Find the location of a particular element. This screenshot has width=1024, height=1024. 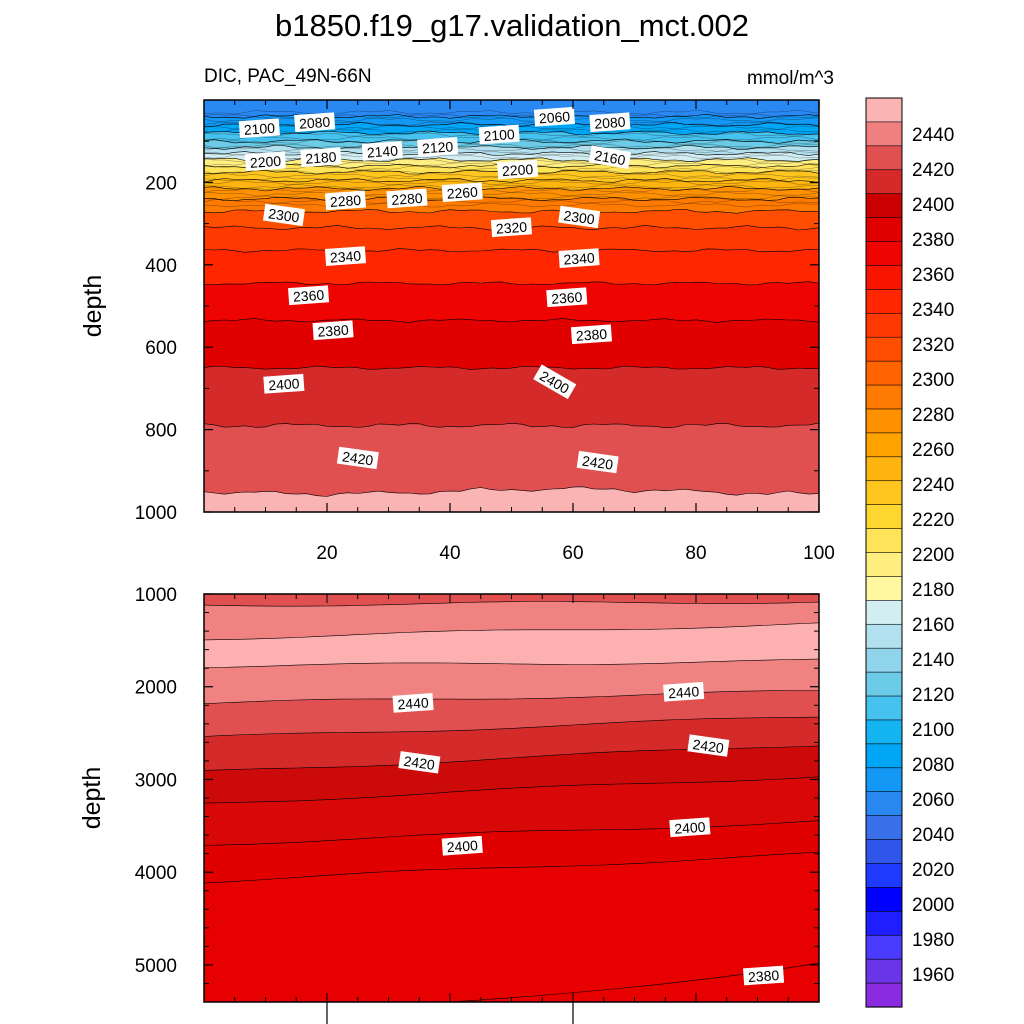

top-contour-label-2420: 2420 is located at coordinates (357, 458).